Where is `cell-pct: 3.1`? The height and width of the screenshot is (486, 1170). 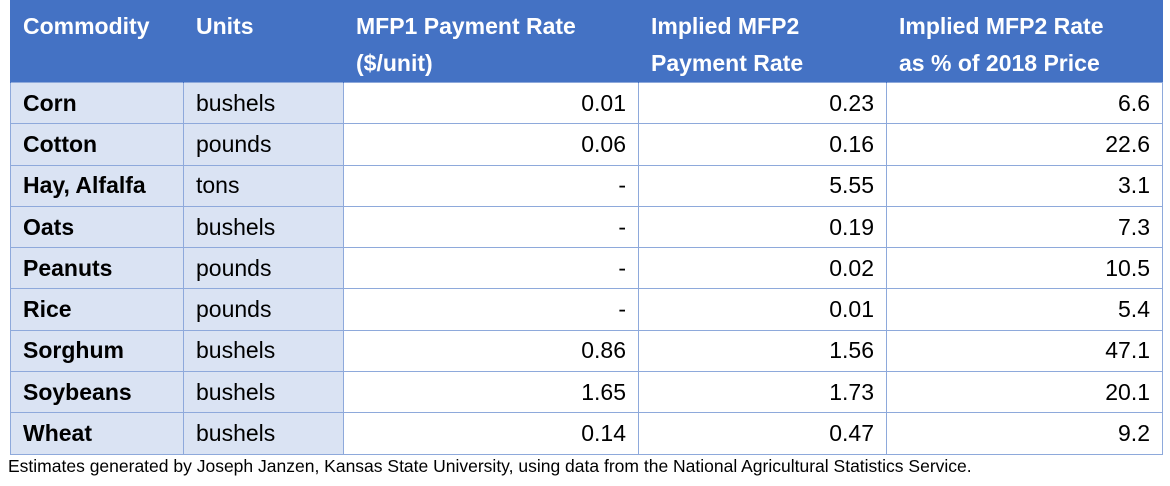
cell-pct: 3.1 is located at coordinates (1024, 185).